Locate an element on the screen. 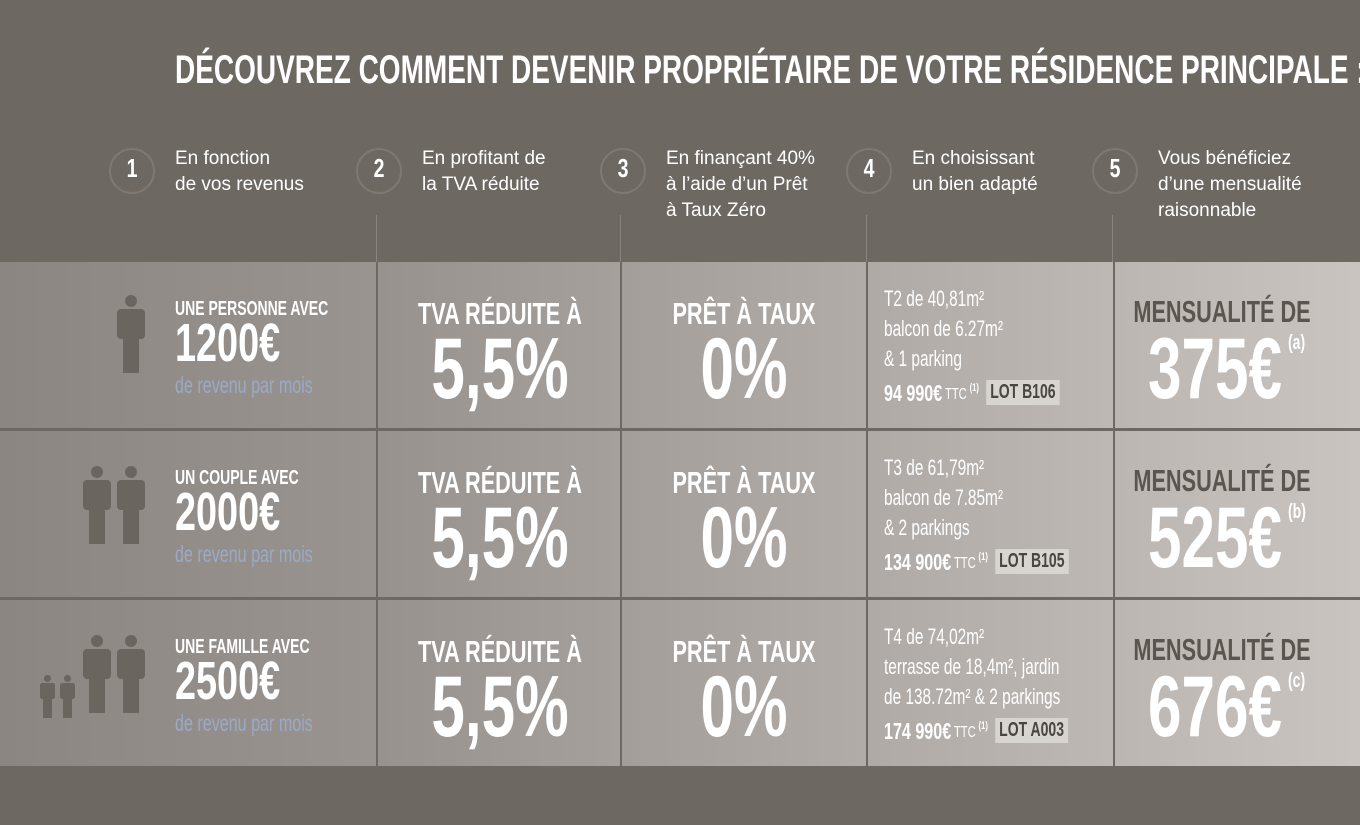 The image size is (1360, 825). step-label: En choisissant is located at coordinates (973, 158).